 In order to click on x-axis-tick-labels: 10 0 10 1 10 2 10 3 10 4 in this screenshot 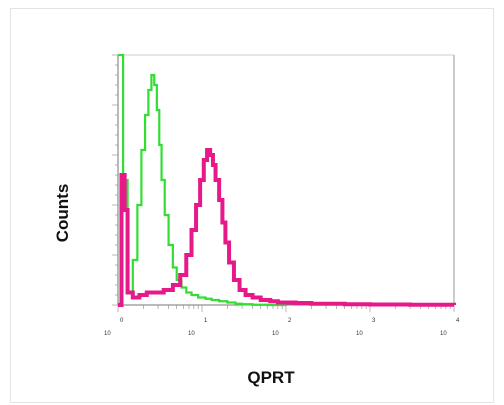, I will do `click(282, 327)`.